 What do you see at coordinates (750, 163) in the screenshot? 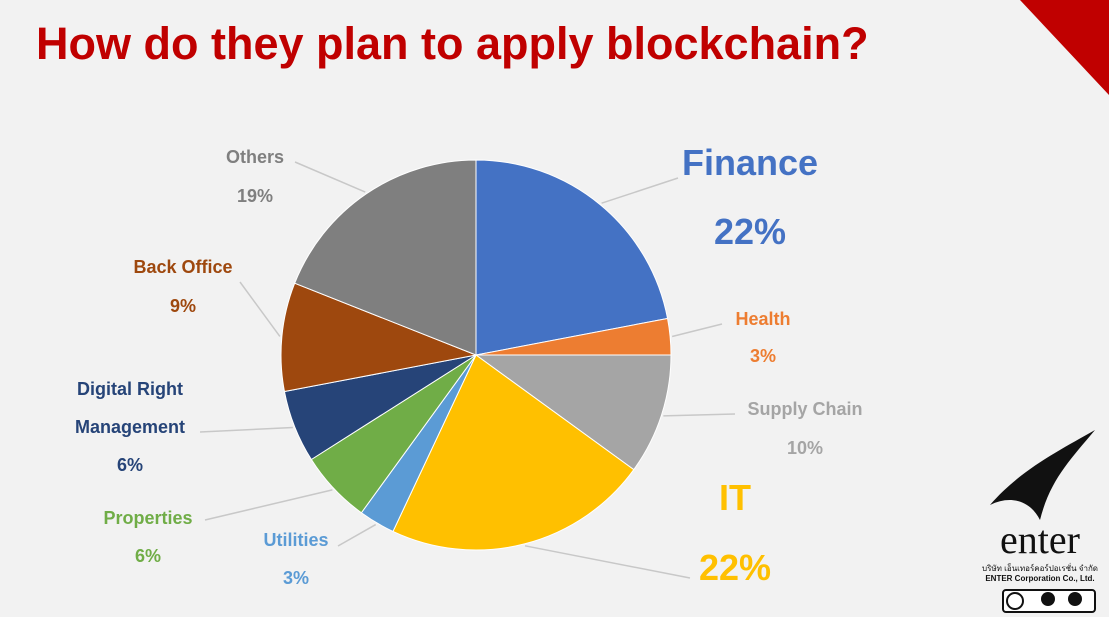
I see `slice-name: Finance` at bounding box center [750, 163].